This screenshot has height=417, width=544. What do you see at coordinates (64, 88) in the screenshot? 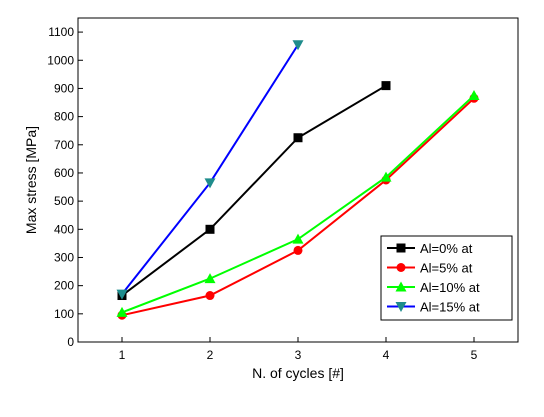
I see `y-tick-label: 900` at bounding box center [64, 88].